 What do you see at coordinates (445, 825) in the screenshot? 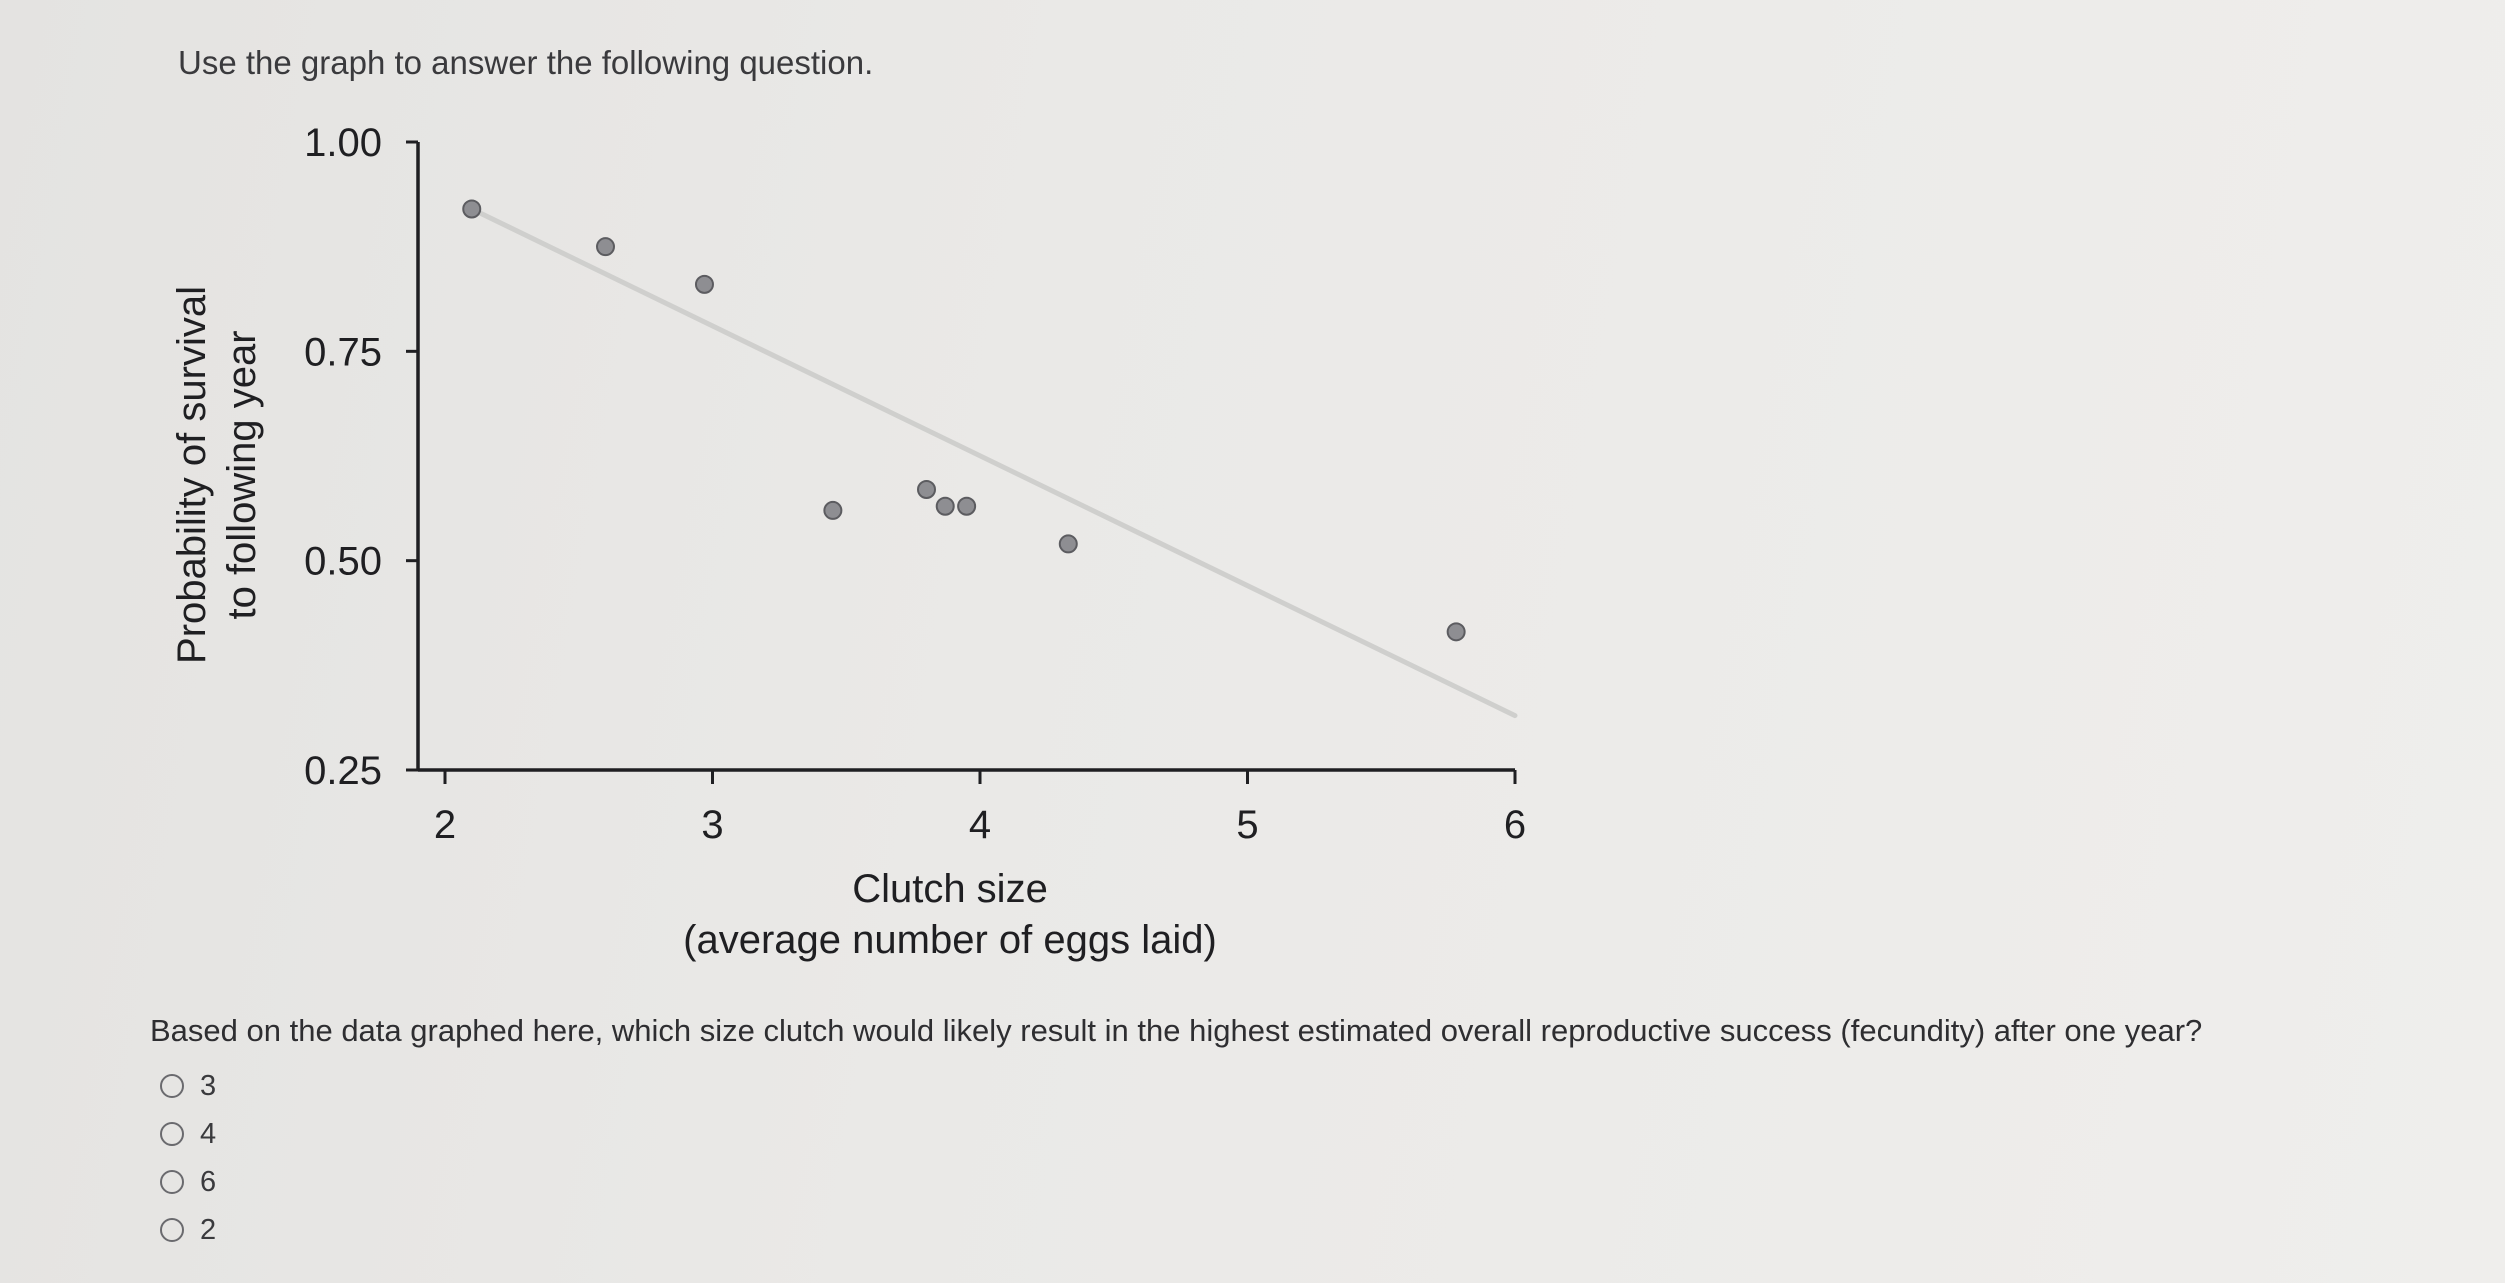
I see `x-tick-label: 2` at bounding box center [445, 825].